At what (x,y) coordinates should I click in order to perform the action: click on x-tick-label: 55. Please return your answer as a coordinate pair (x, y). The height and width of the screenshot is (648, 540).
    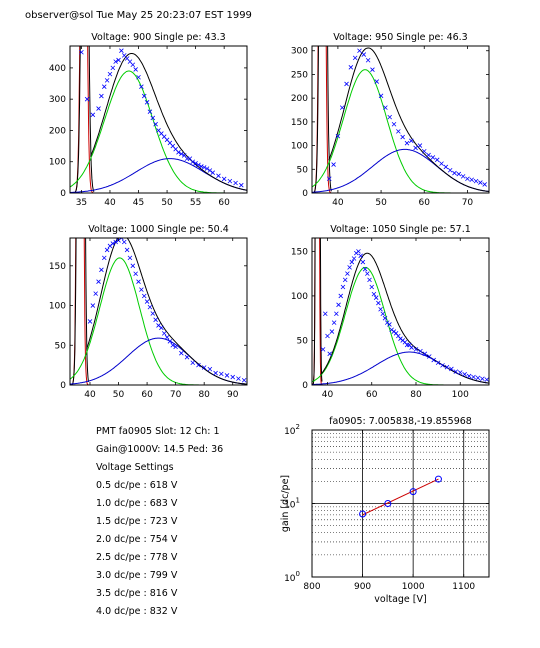
    Looking at the image, I should click on (195, 203).